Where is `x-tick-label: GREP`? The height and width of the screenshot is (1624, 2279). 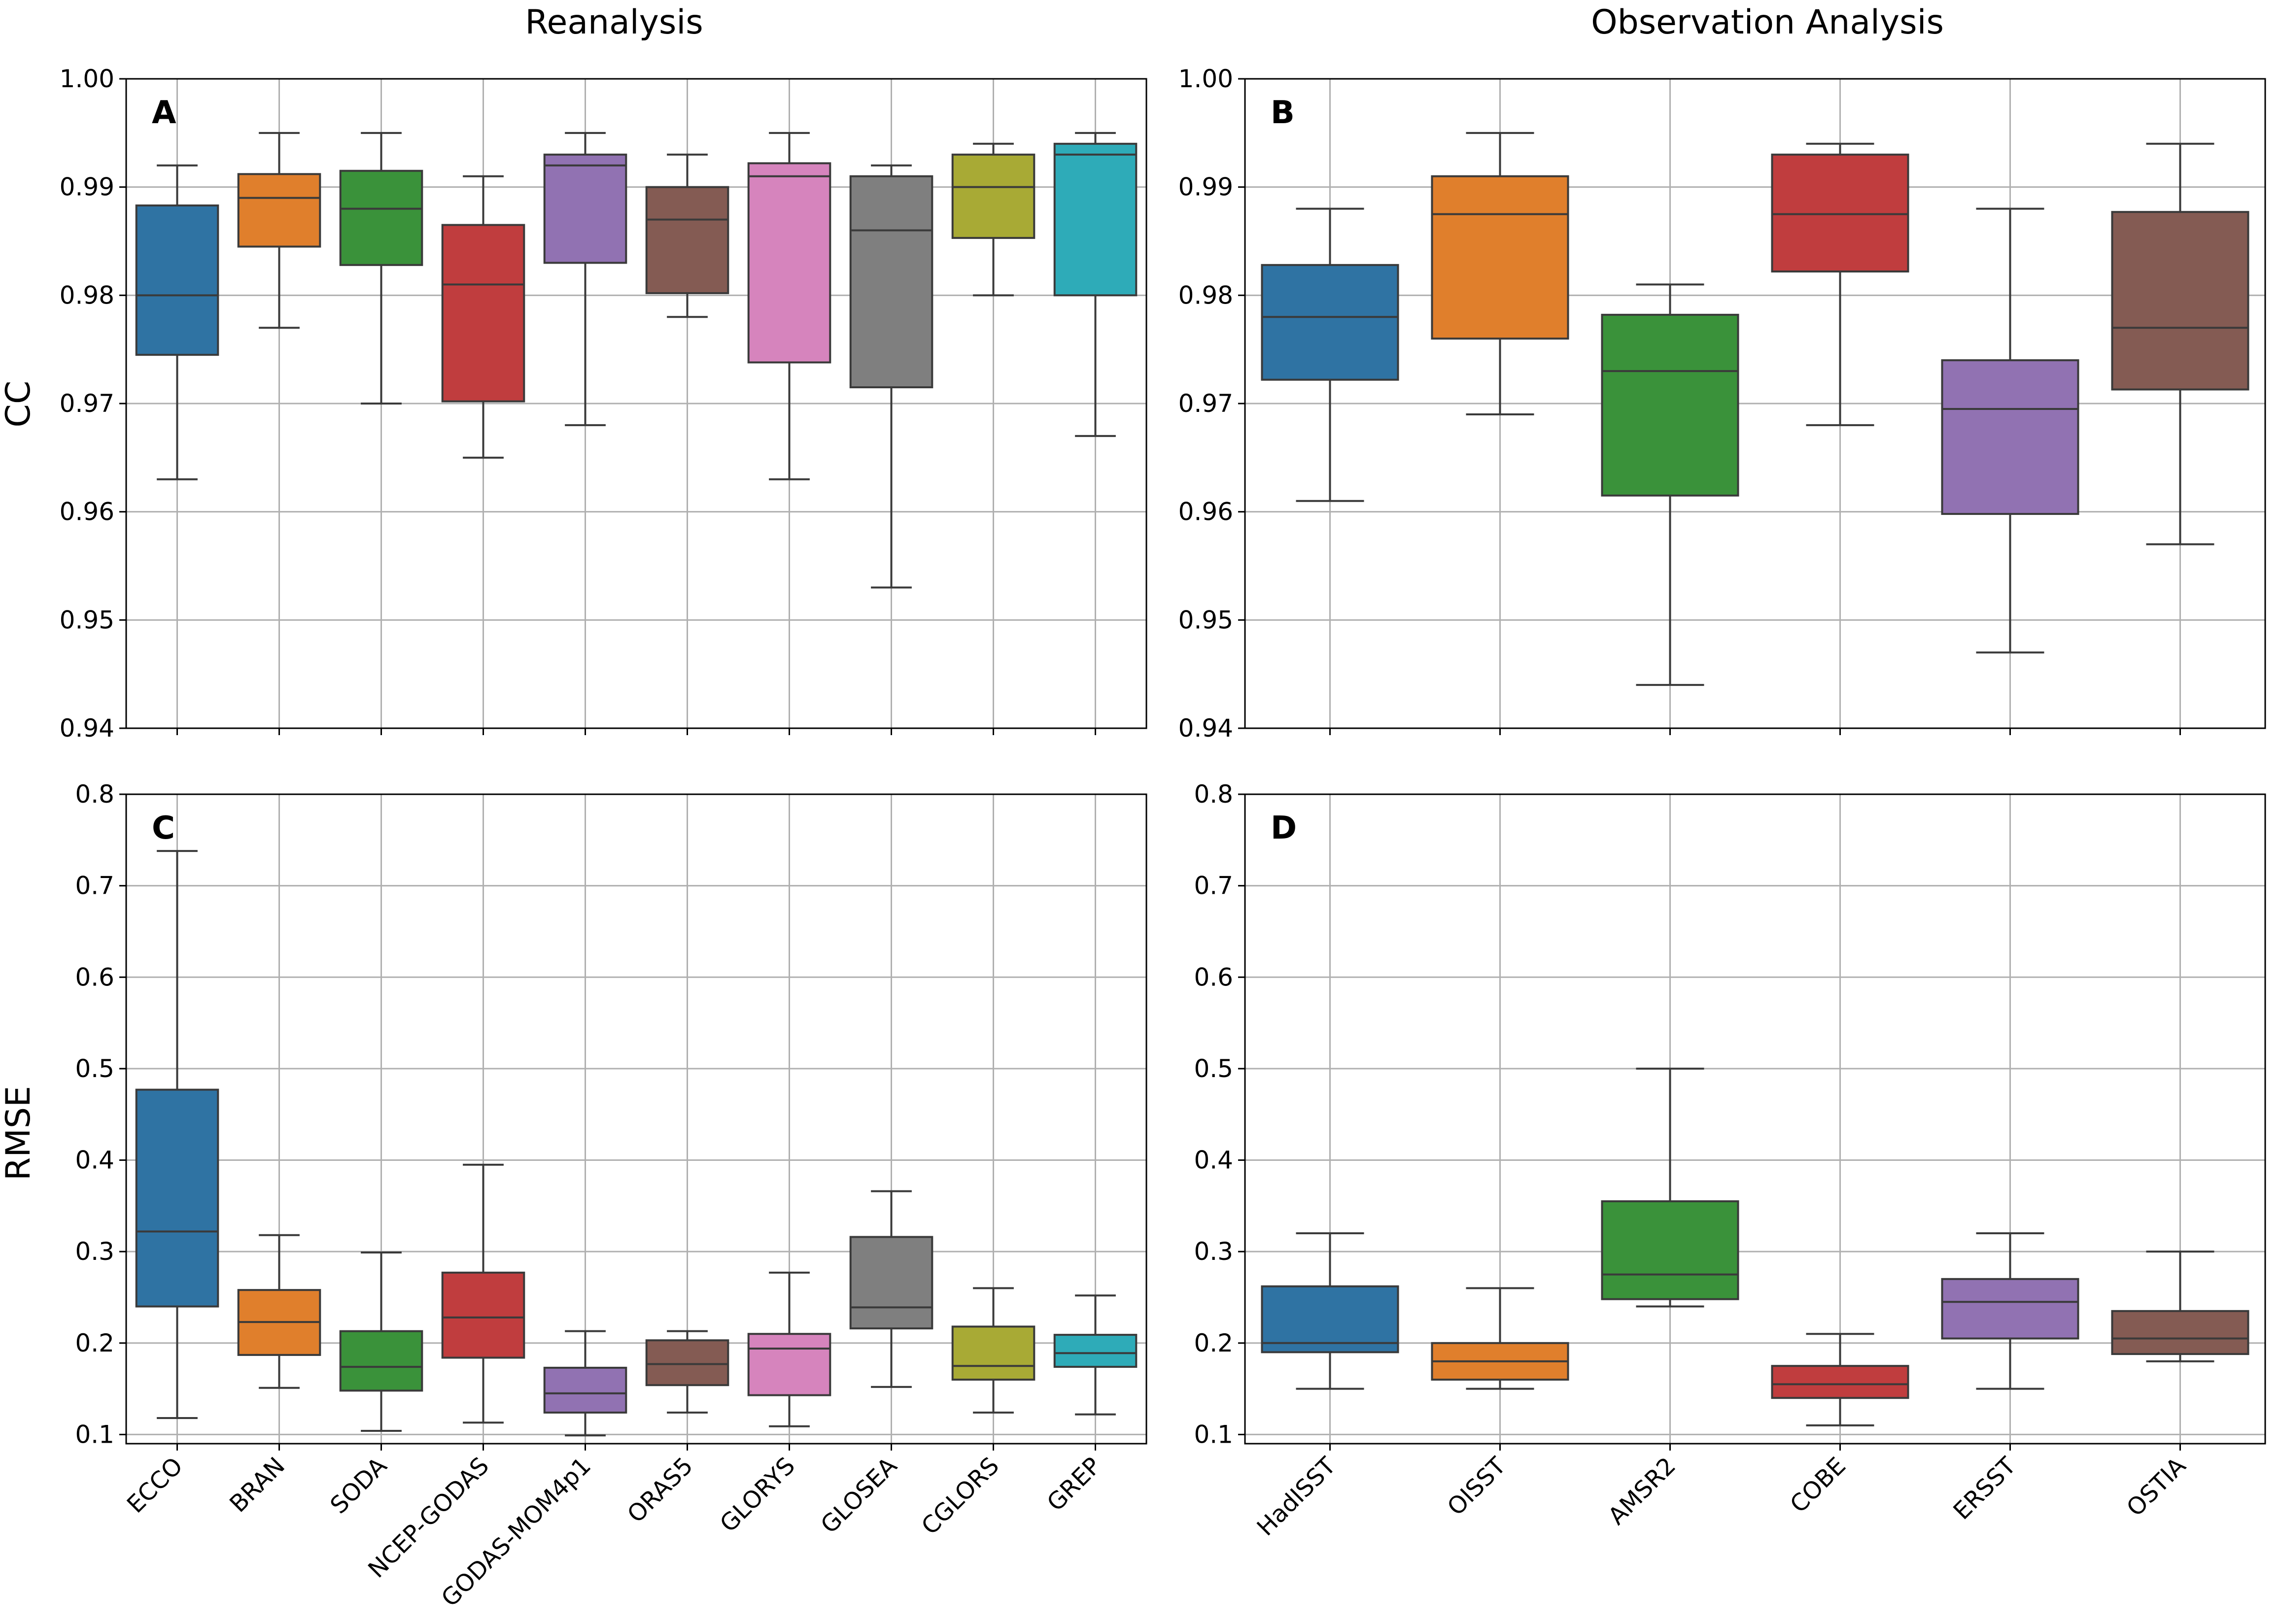 x-tick-label: GREP is located at coordinates (1074, 1485).